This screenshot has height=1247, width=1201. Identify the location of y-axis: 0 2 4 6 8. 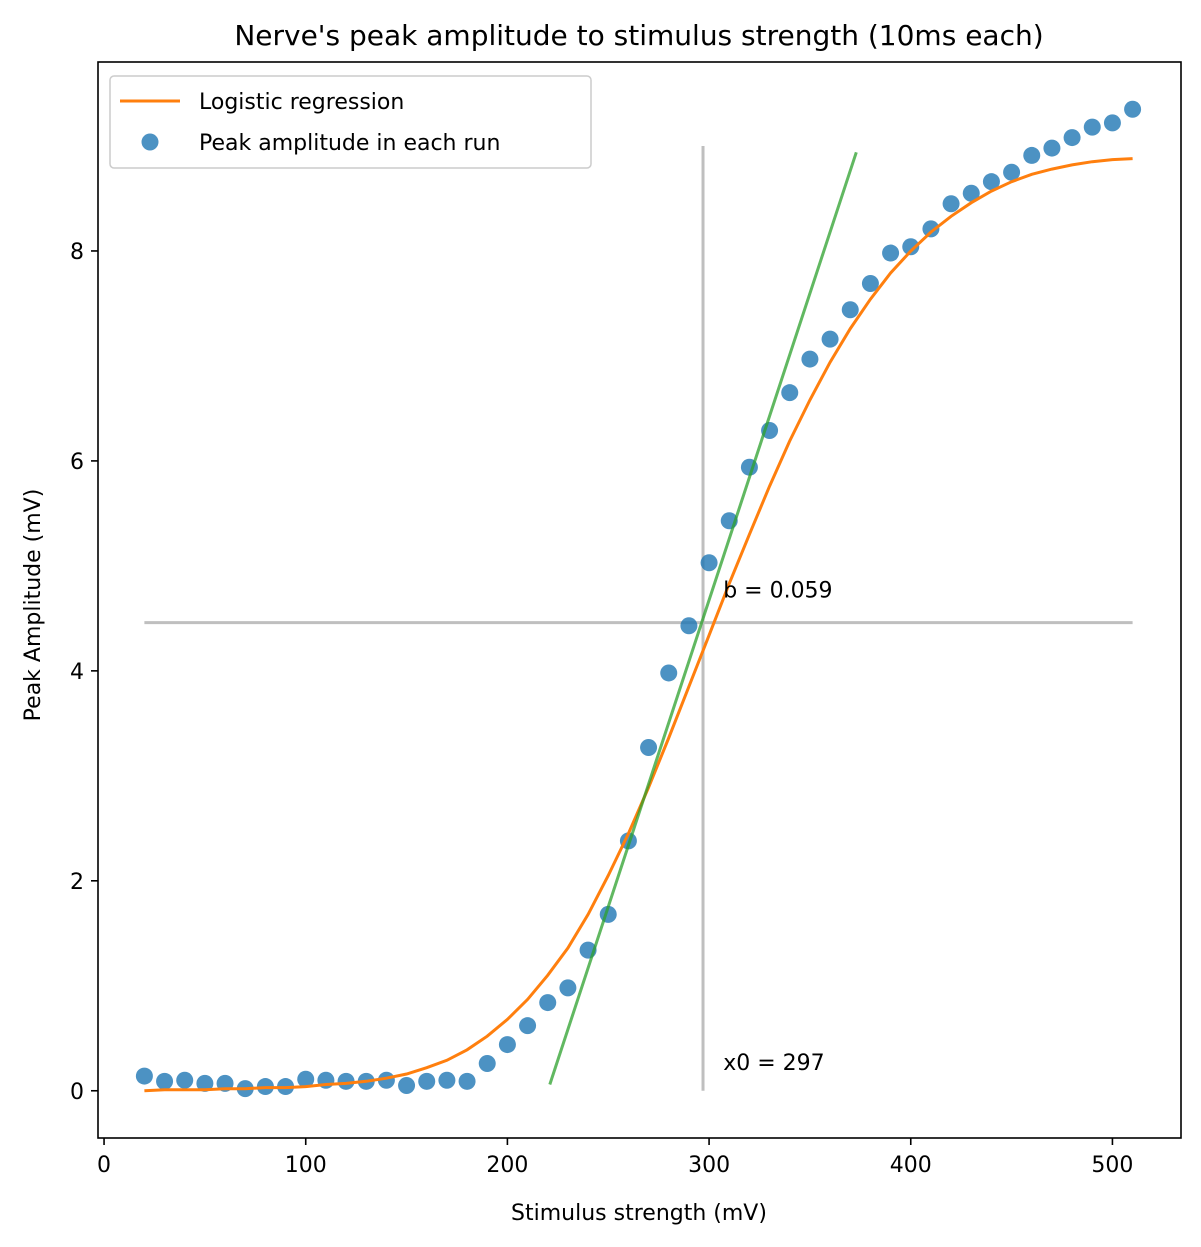
(84, 672).